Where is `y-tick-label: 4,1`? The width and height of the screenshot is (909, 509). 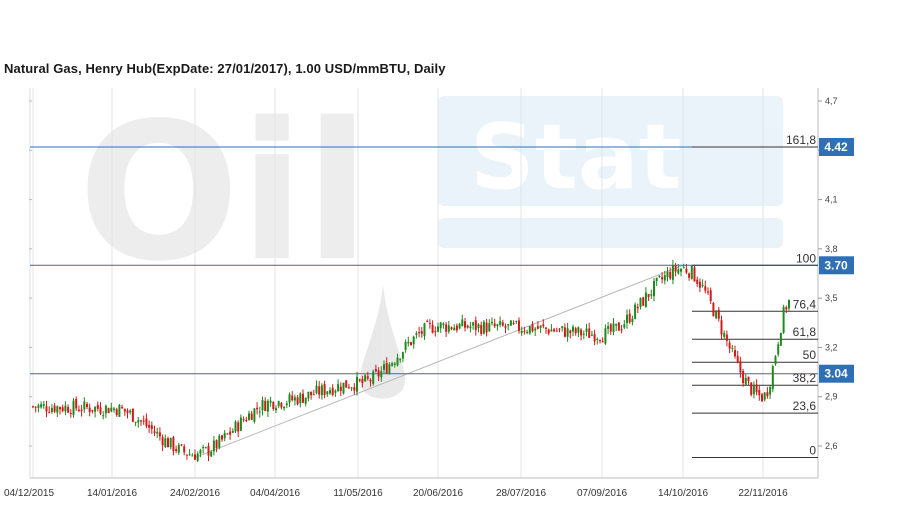 y-tick-label: 4,1 is located at coordinates (831, 200).